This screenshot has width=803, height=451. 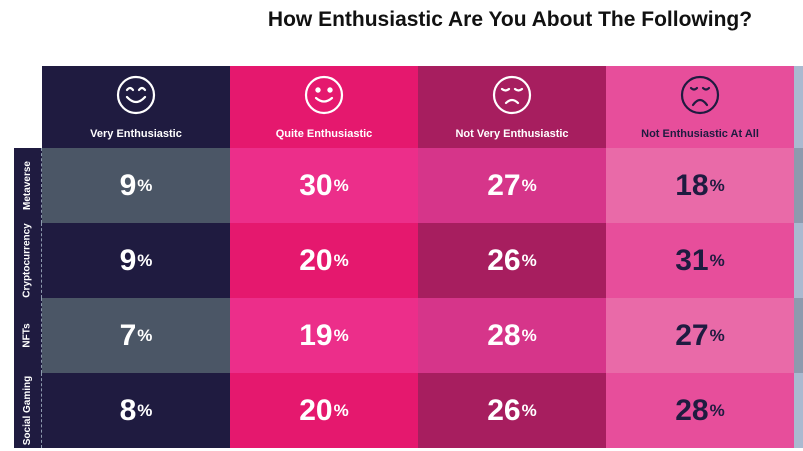 I want to click on value-cell: 8%, so click(x=136, y=410).